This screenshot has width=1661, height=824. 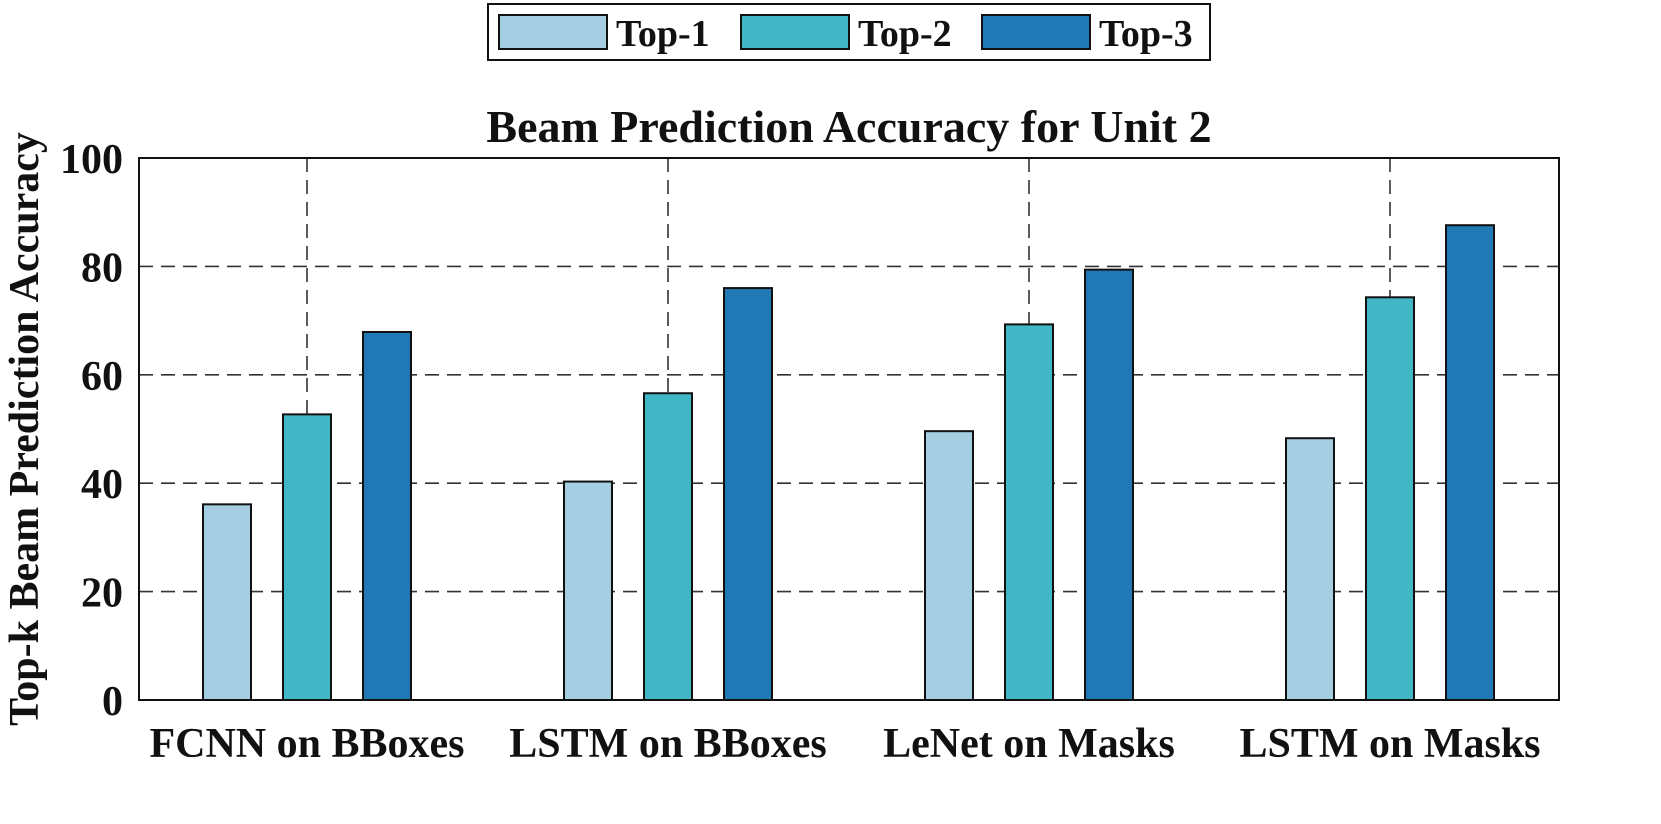 I want to click on x-tick-label: FCNN on BBoxes, so click(x=306, y=744).